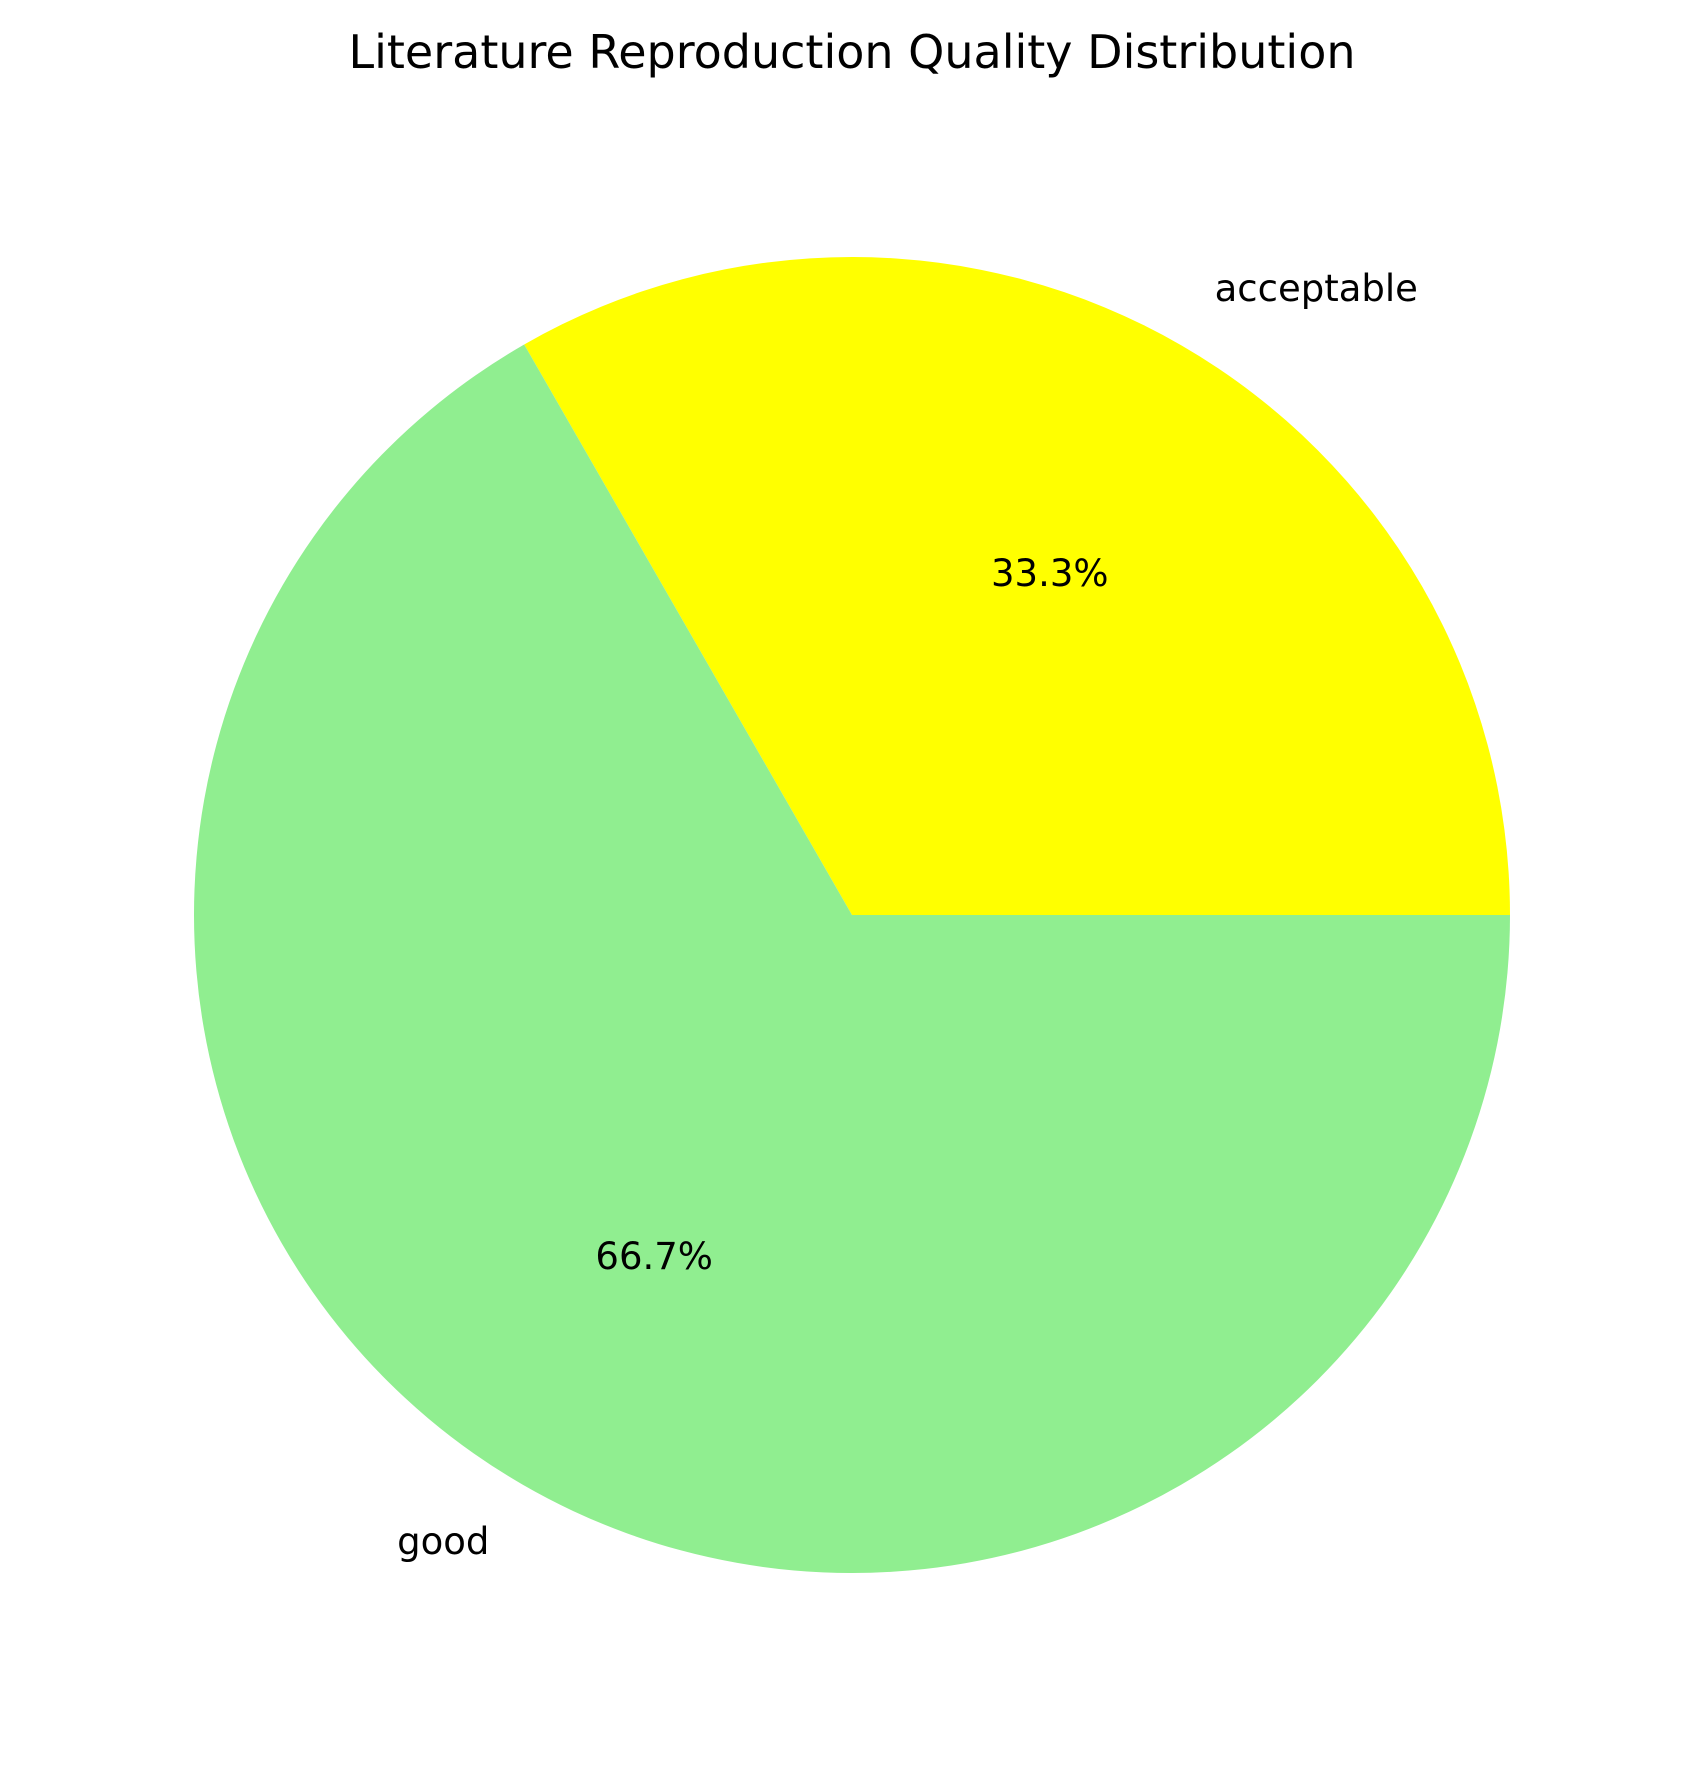 The image size is (1703, 1766). Describe the element at coordinates (654, 1256) in the screenshot. I see `pct-label-good: 66.7%` at that location.